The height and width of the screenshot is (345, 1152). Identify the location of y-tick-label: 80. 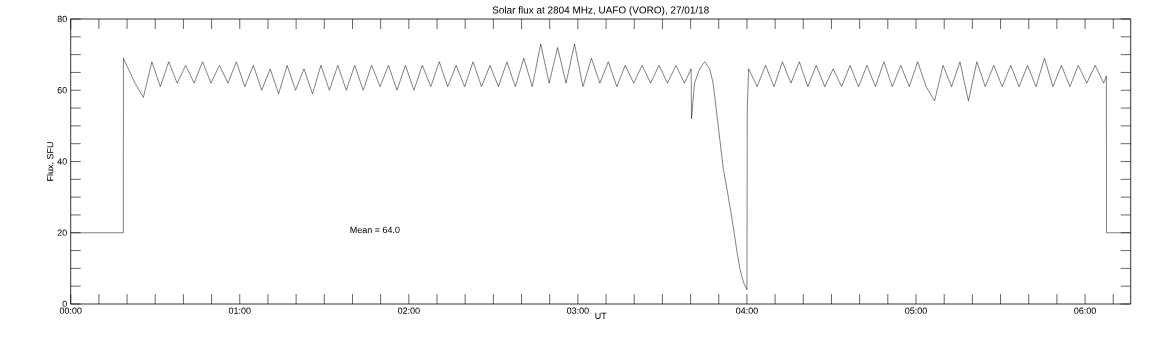
(62, 19).